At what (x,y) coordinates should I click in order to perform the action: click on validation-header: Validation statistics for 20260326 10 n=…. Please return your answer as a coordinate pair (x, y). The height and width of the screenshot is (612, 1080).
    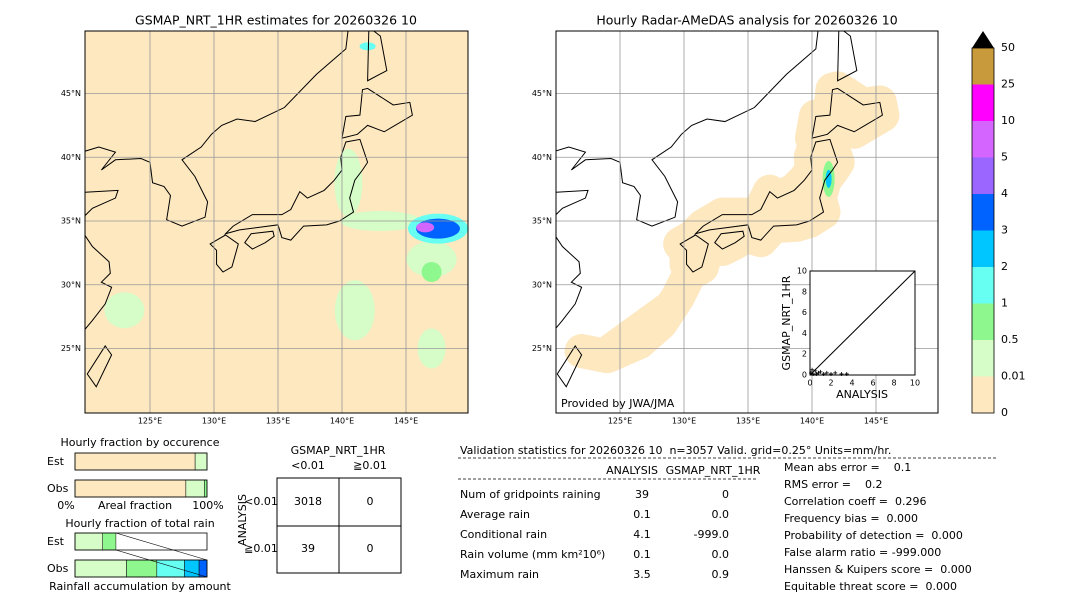
    Looking at the image, I should click on (675, 450).